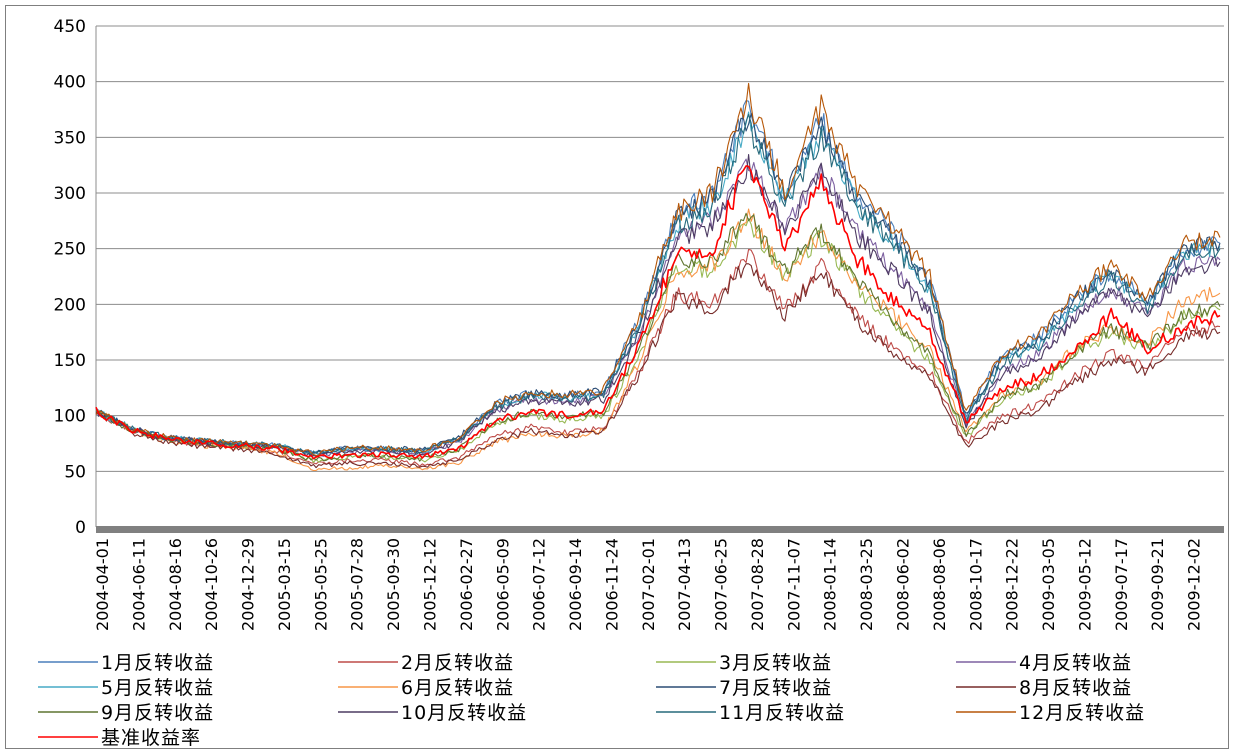 This screenshot has width=1236, height=756. Describe the element at coordinates (903, 584) in the screenshot. I see `x-tick-label: 2008-06-02` at that location.